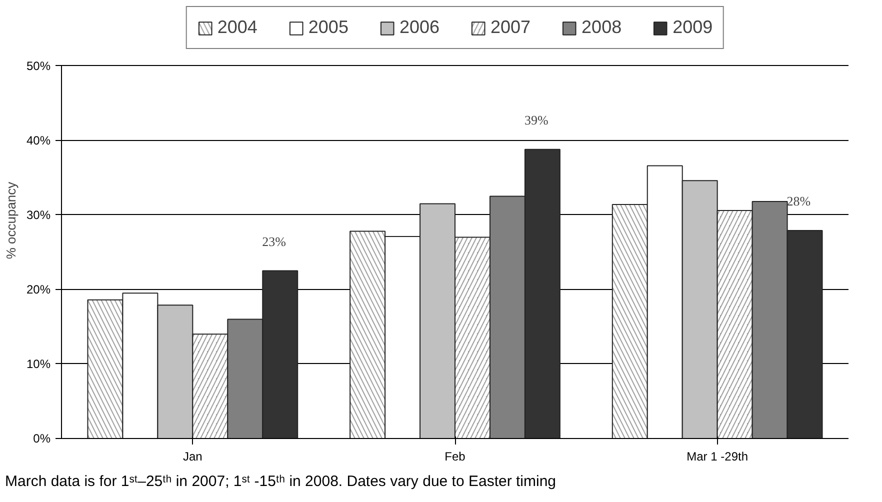  Describe the element at coordinates (42, 439) in the screenshot. I see `y-tick-label: 0%` at that location.